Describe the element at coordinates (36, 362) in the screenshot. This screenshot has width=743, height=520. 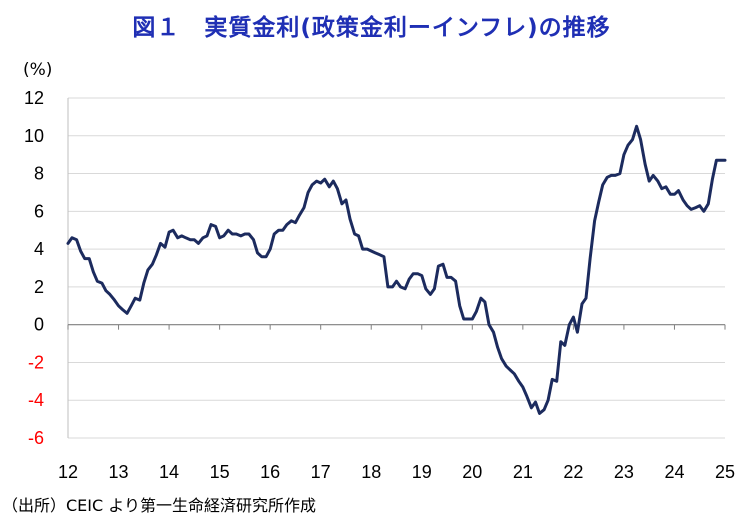
I see `y-tick-label: -2` at that location.